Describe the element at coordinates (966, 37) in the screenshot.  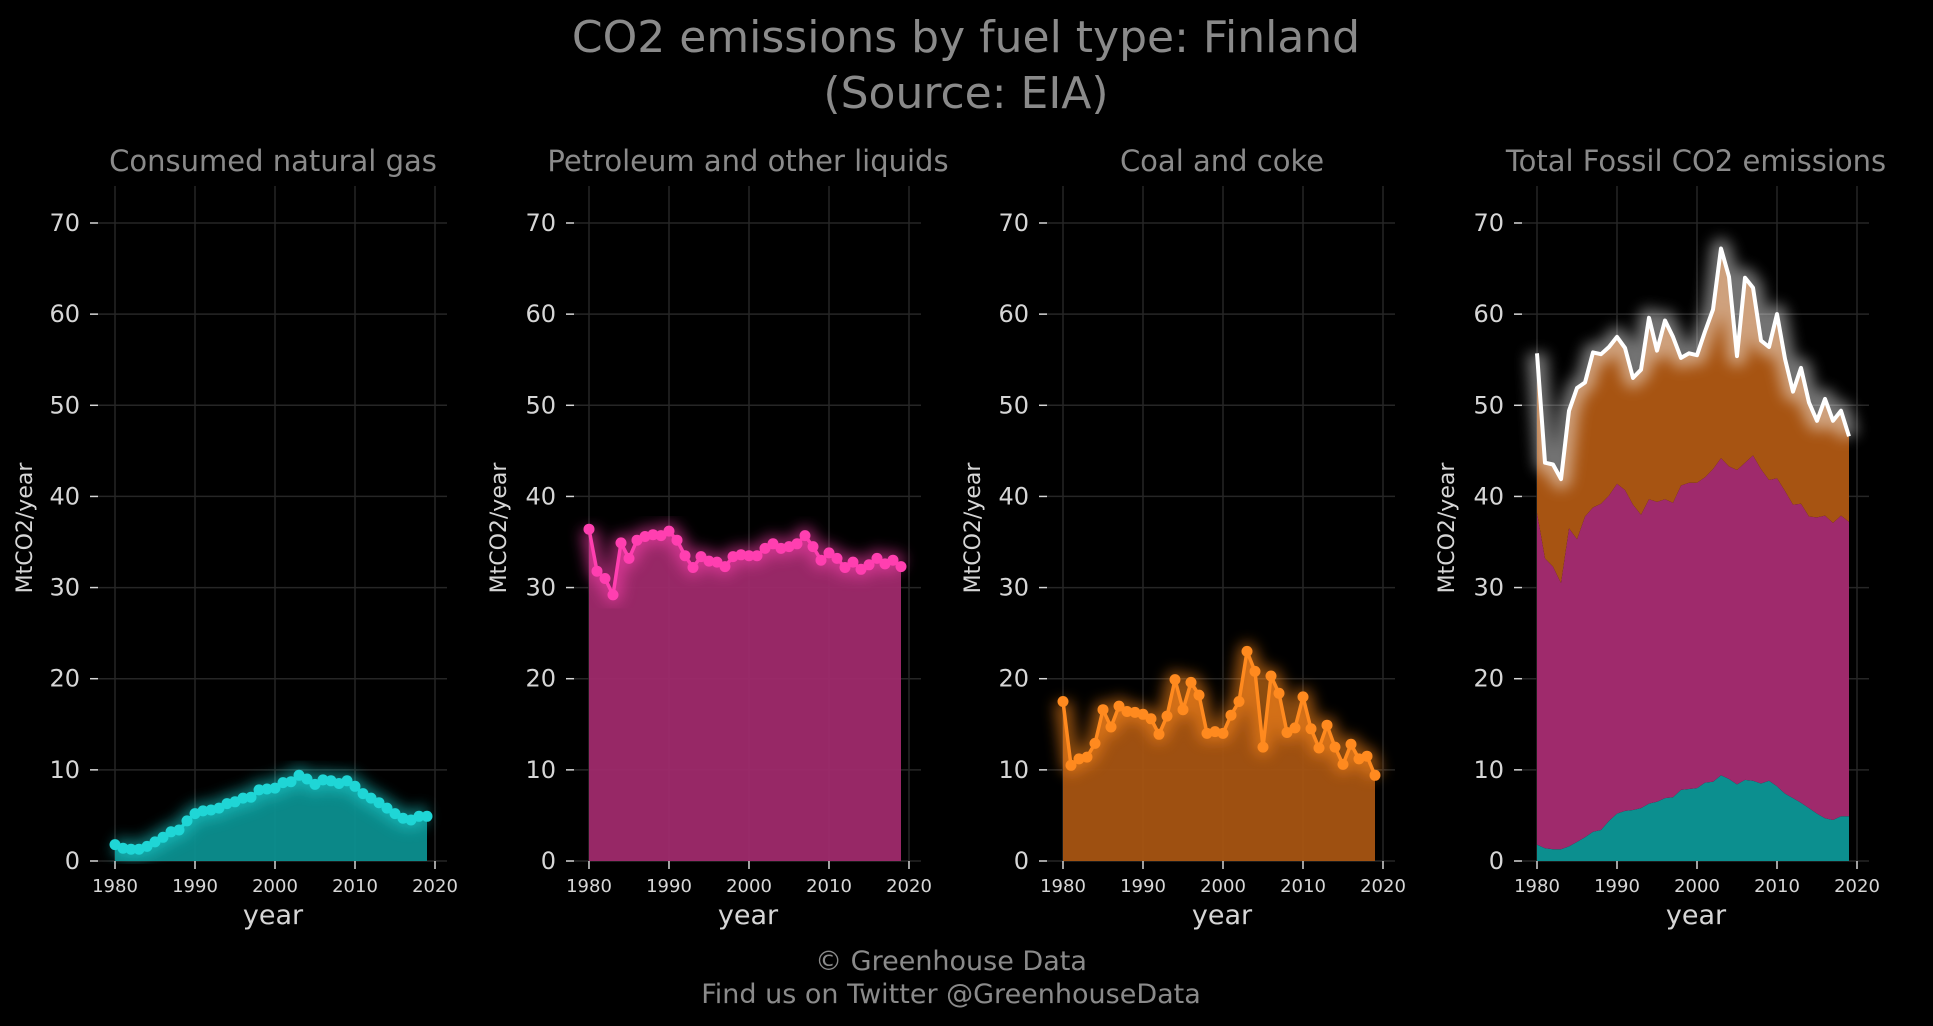
I see `figure-title-line1: CO2 emissions by fuel type: Finland` at that location.